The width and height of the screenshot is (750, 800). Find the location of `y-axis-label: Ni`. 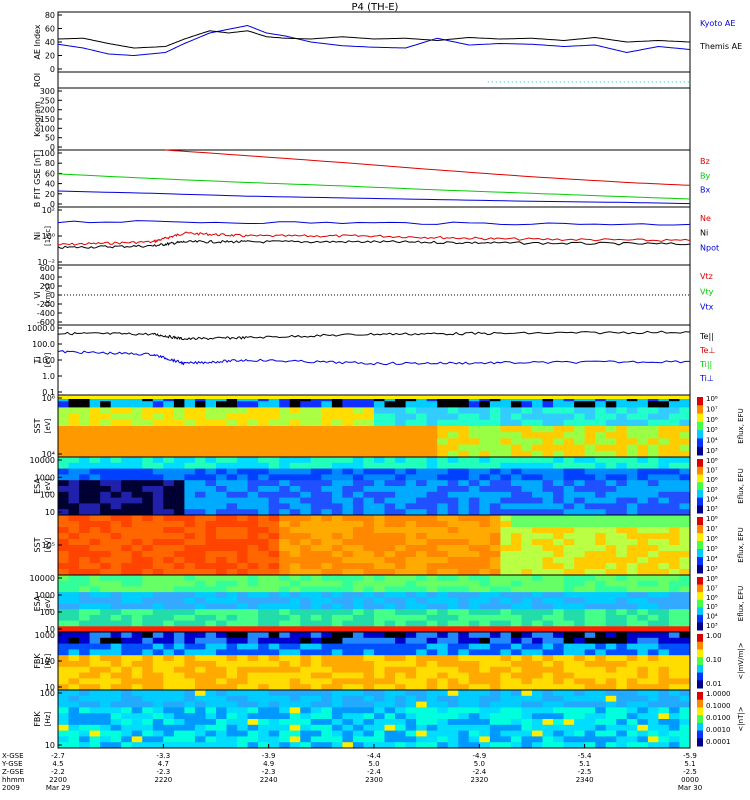

y-axis-label: Ni is located at coordinates (37, 236).